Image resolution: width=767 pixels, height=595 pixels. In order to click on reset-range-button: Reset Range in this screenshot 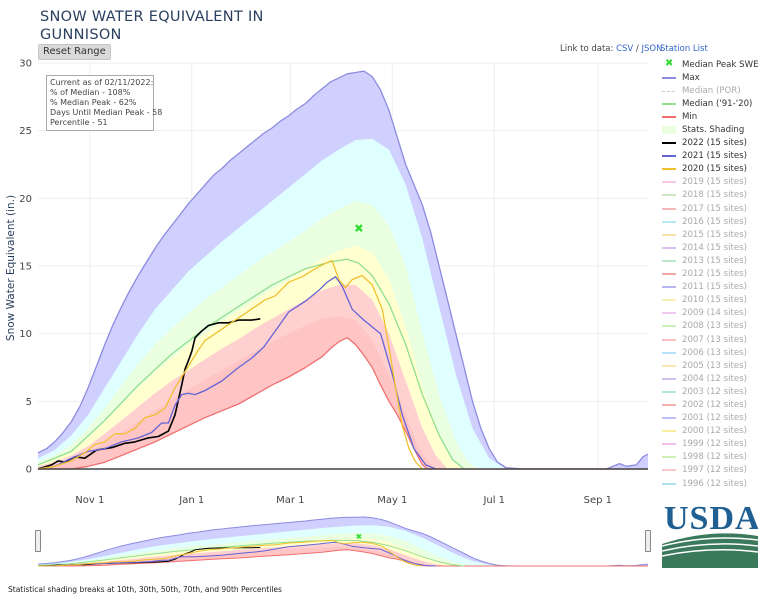, I will do `click(74, 52)`.